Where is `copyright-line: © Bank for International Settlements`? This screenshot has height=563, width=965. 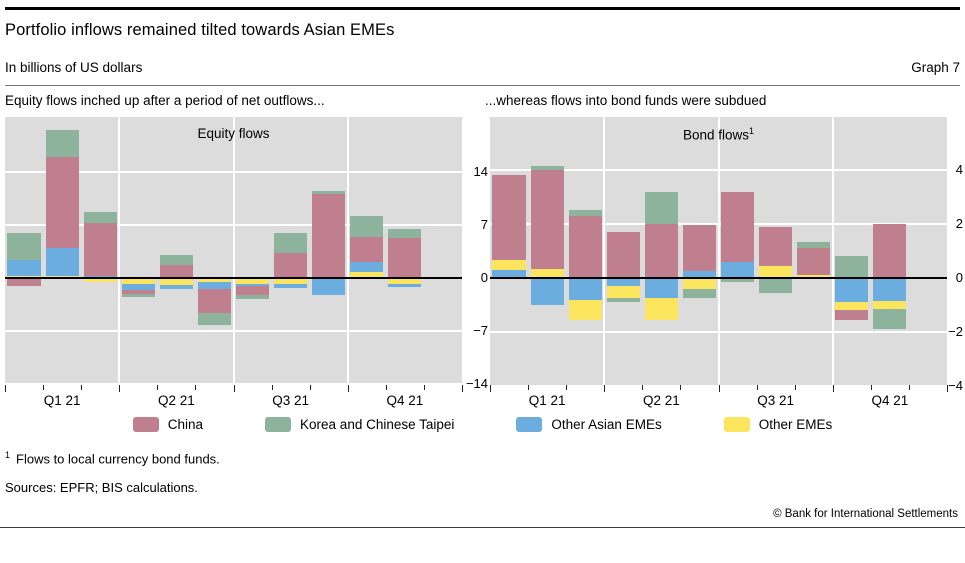 copyright-line: © Bank for International Settlements is located at coordinates (865, 514).